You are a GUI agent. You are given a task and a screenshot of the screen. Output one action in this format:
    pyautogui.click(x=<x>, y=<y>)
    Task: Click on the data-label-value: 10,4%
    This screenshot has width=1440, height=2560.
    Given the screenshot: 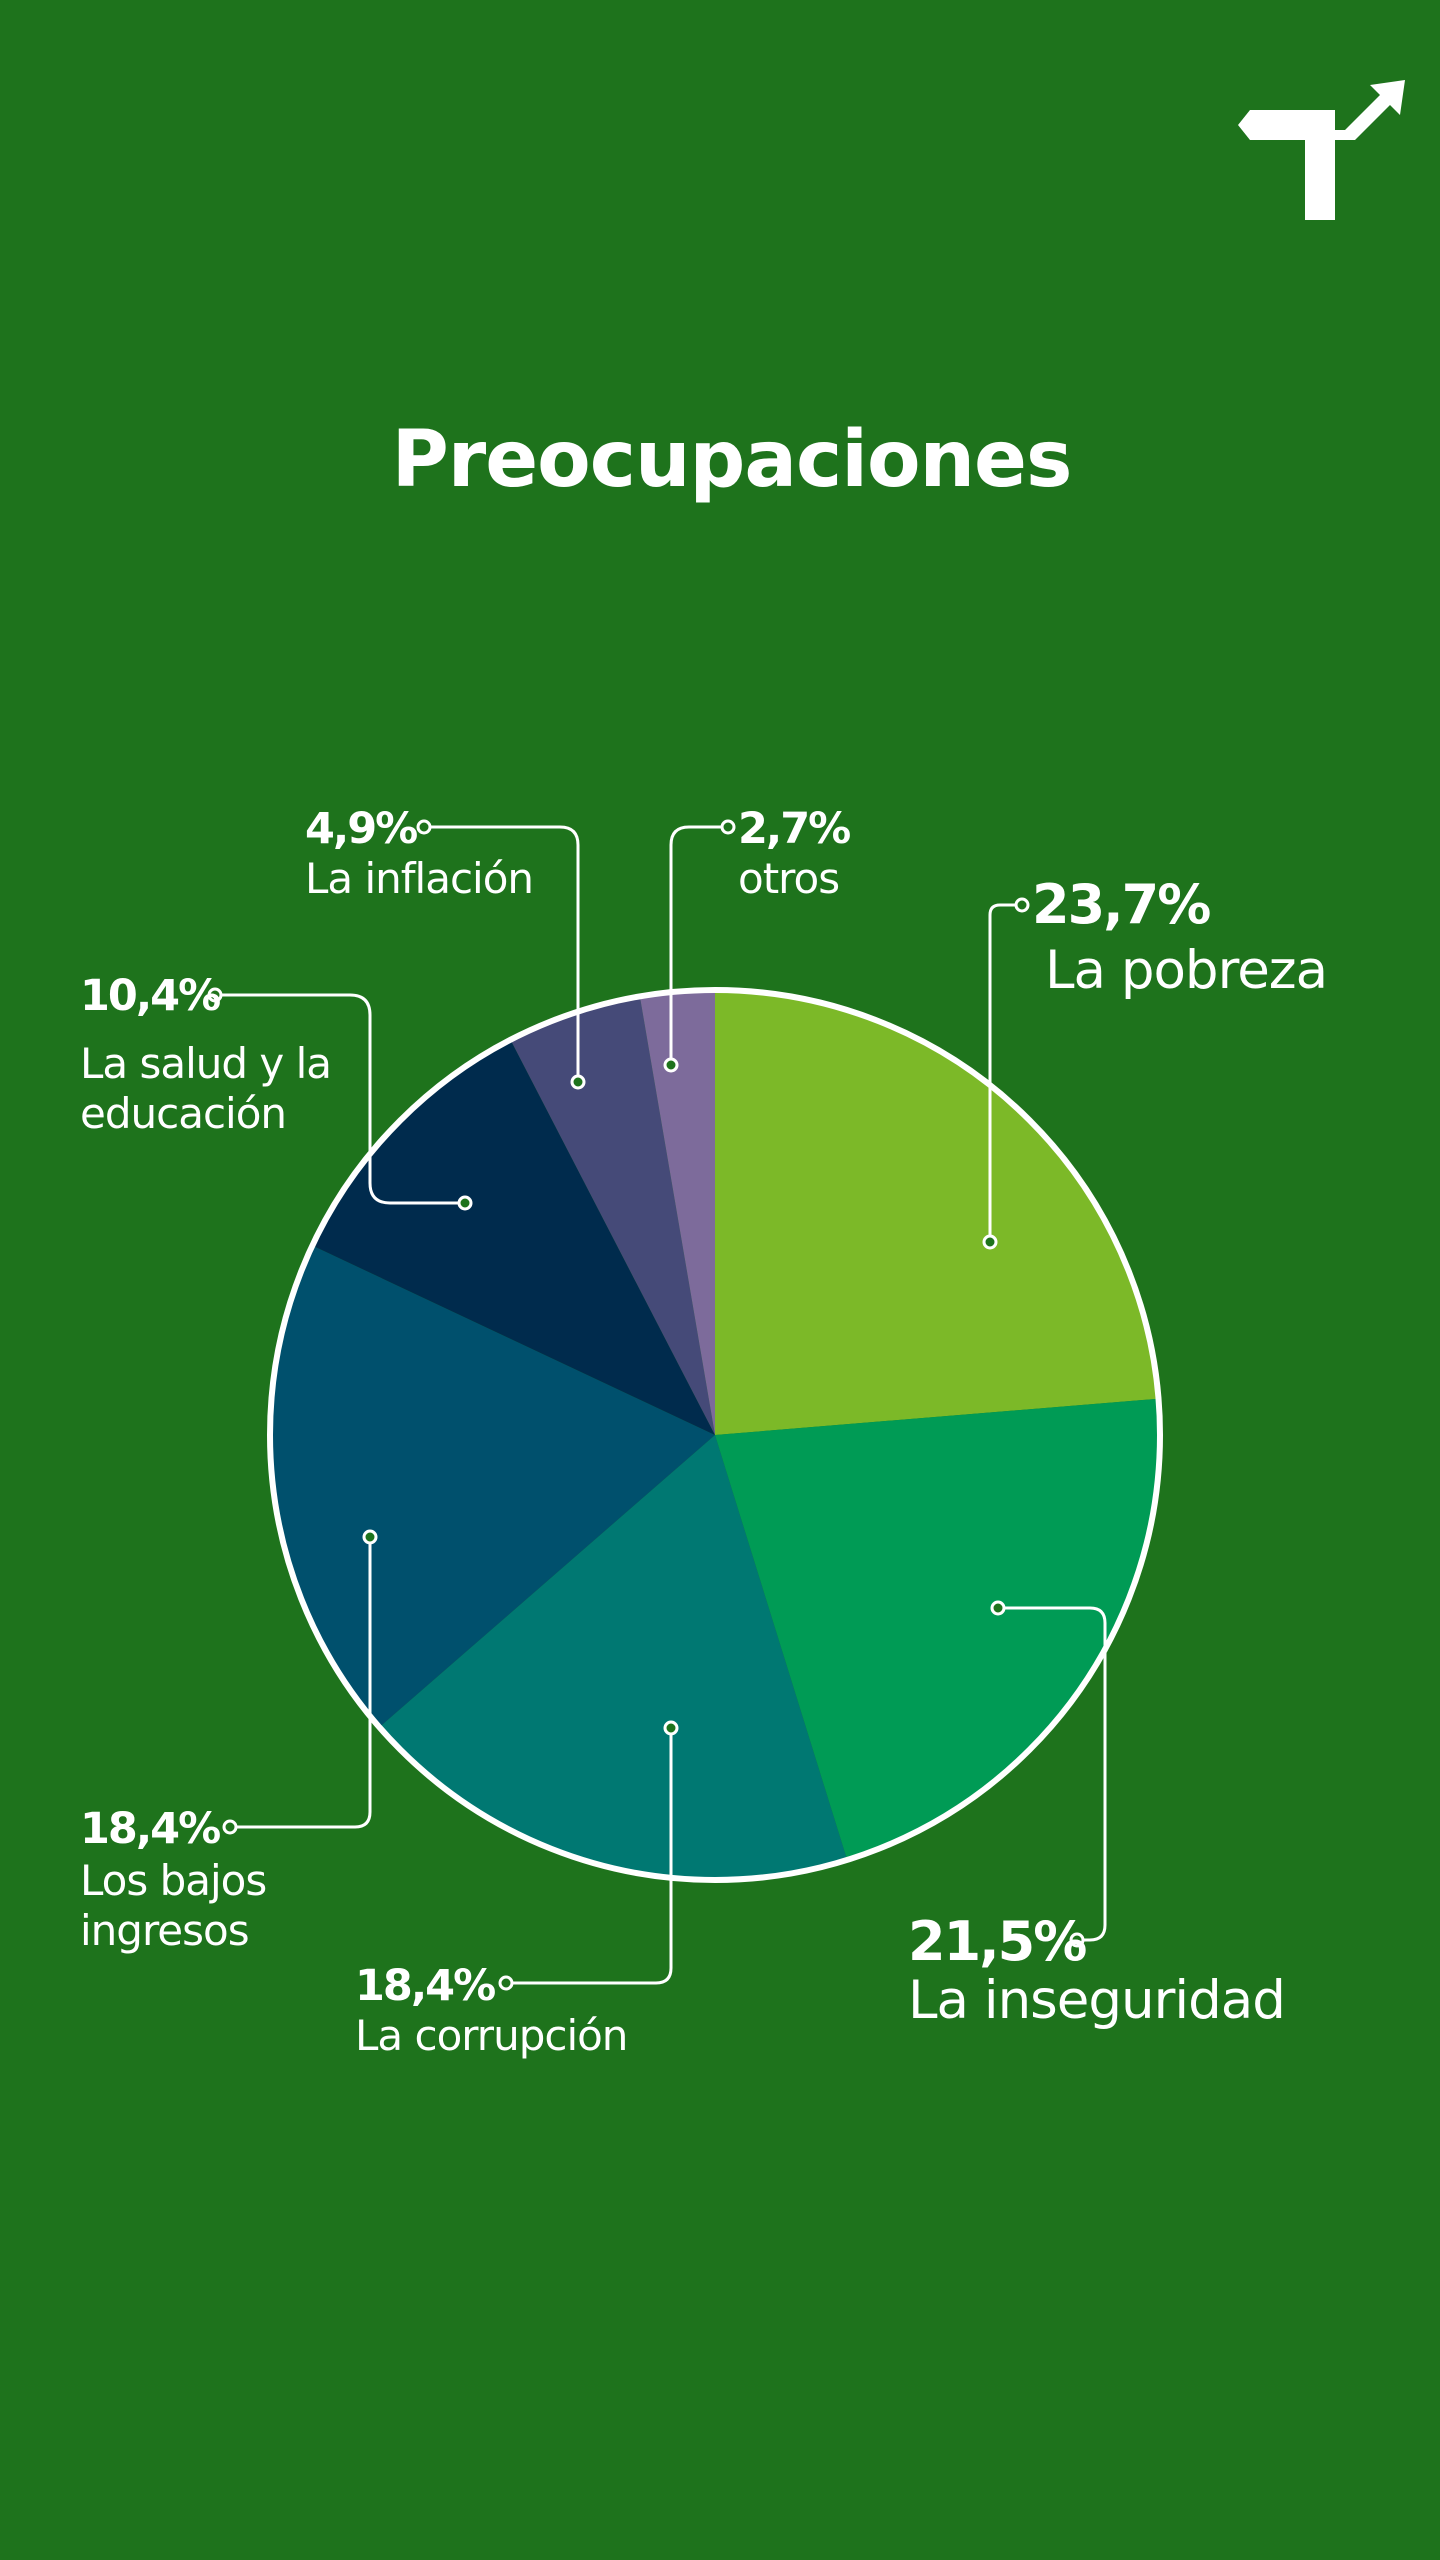 What is the action you would take?
    pyautogui.click(x=150, y=996)
    